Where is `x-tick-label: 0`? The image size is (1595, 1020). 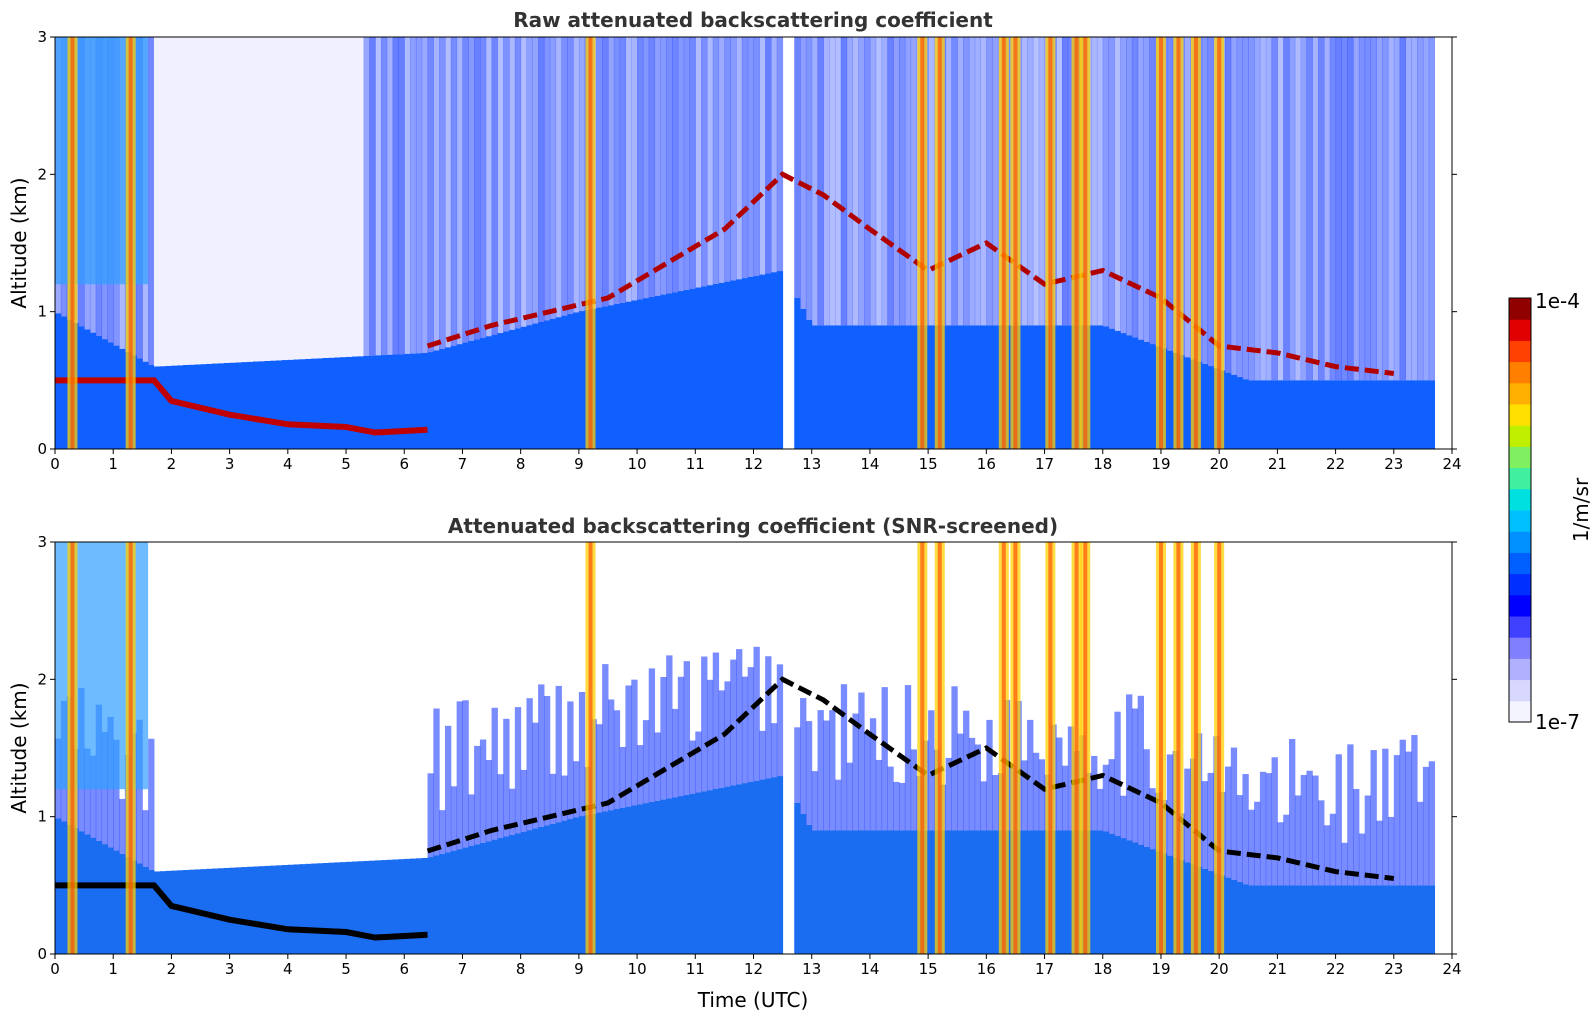 x-tick-label: 0 is located at coordinates (55, 464).